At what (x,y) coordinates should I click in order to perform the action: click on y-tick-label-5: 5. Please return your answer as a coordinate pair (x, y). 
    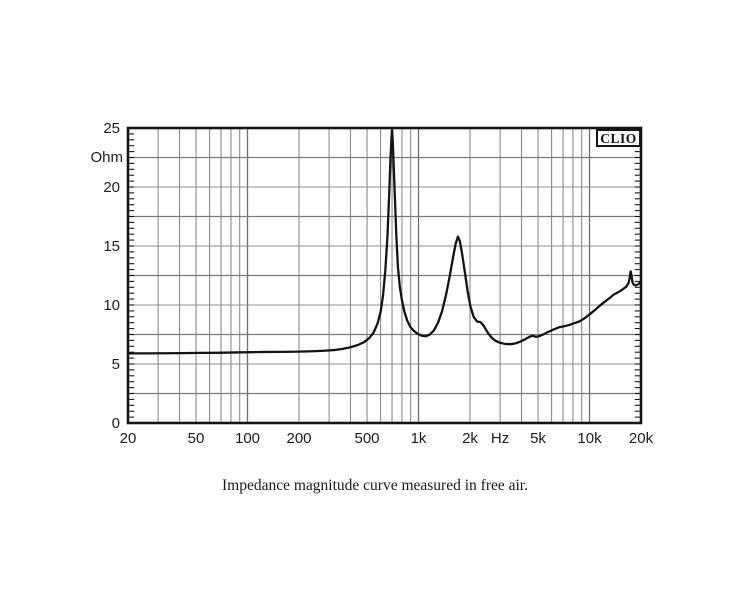
    Looking at the image, I should click on (116, 364).